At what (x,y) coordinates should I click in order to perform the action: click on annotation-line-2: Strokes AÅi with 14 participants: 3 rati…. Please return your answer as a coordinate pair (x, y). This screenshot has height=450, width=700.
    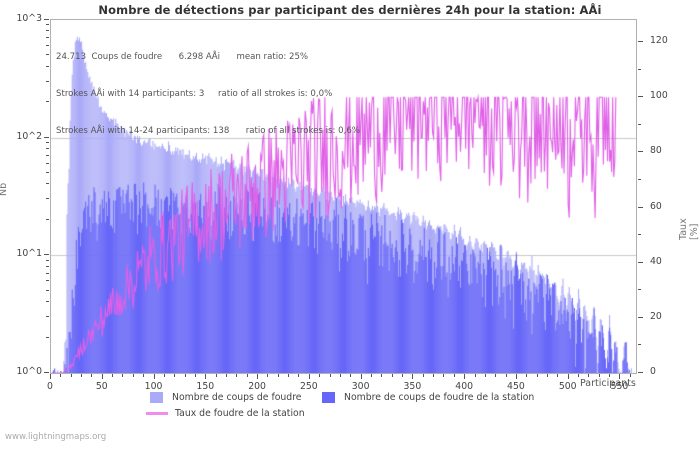
    Looking at the image, I should click on (194, 94).